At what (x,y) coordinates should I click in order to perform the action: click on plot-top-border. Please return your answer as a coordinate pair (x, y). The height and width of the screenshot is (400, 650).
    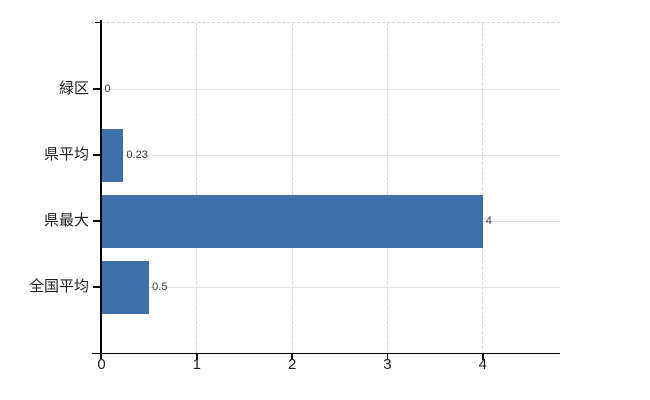
    Looking at the image, I should click on (330, 22).